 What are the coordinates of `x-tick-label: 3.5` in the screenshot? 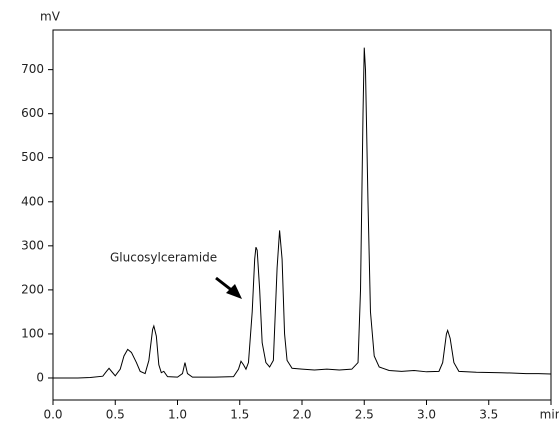 It's located at (488, 415).